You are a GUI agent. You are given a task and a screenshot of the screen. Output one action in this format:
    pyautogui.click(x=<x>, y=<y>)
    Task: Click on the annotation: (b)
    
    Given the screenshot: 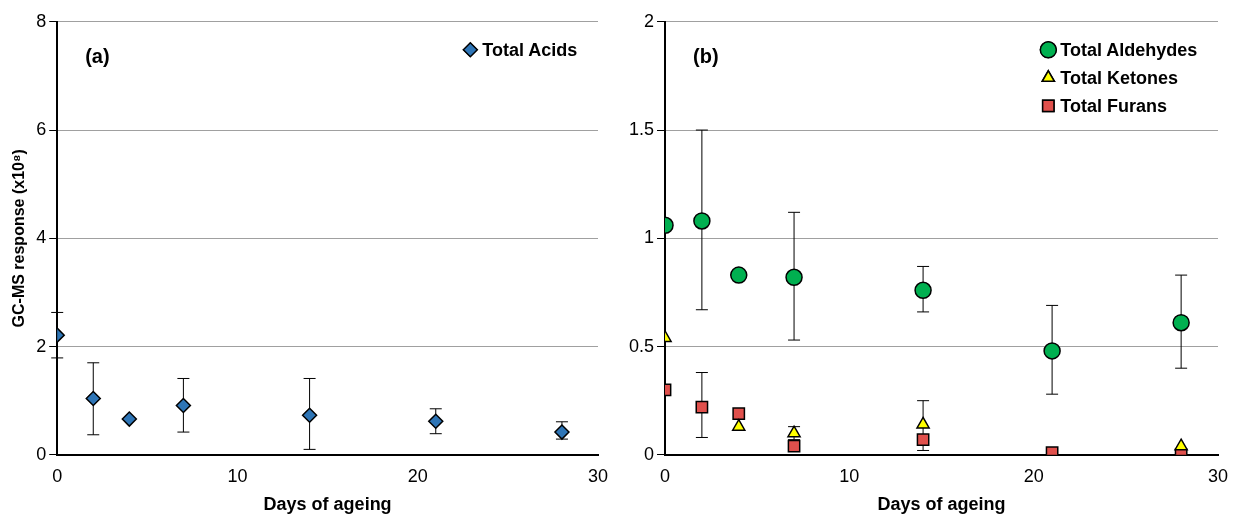 What is the action you would take?
    pyautogui.click(x=706, y=56)
    